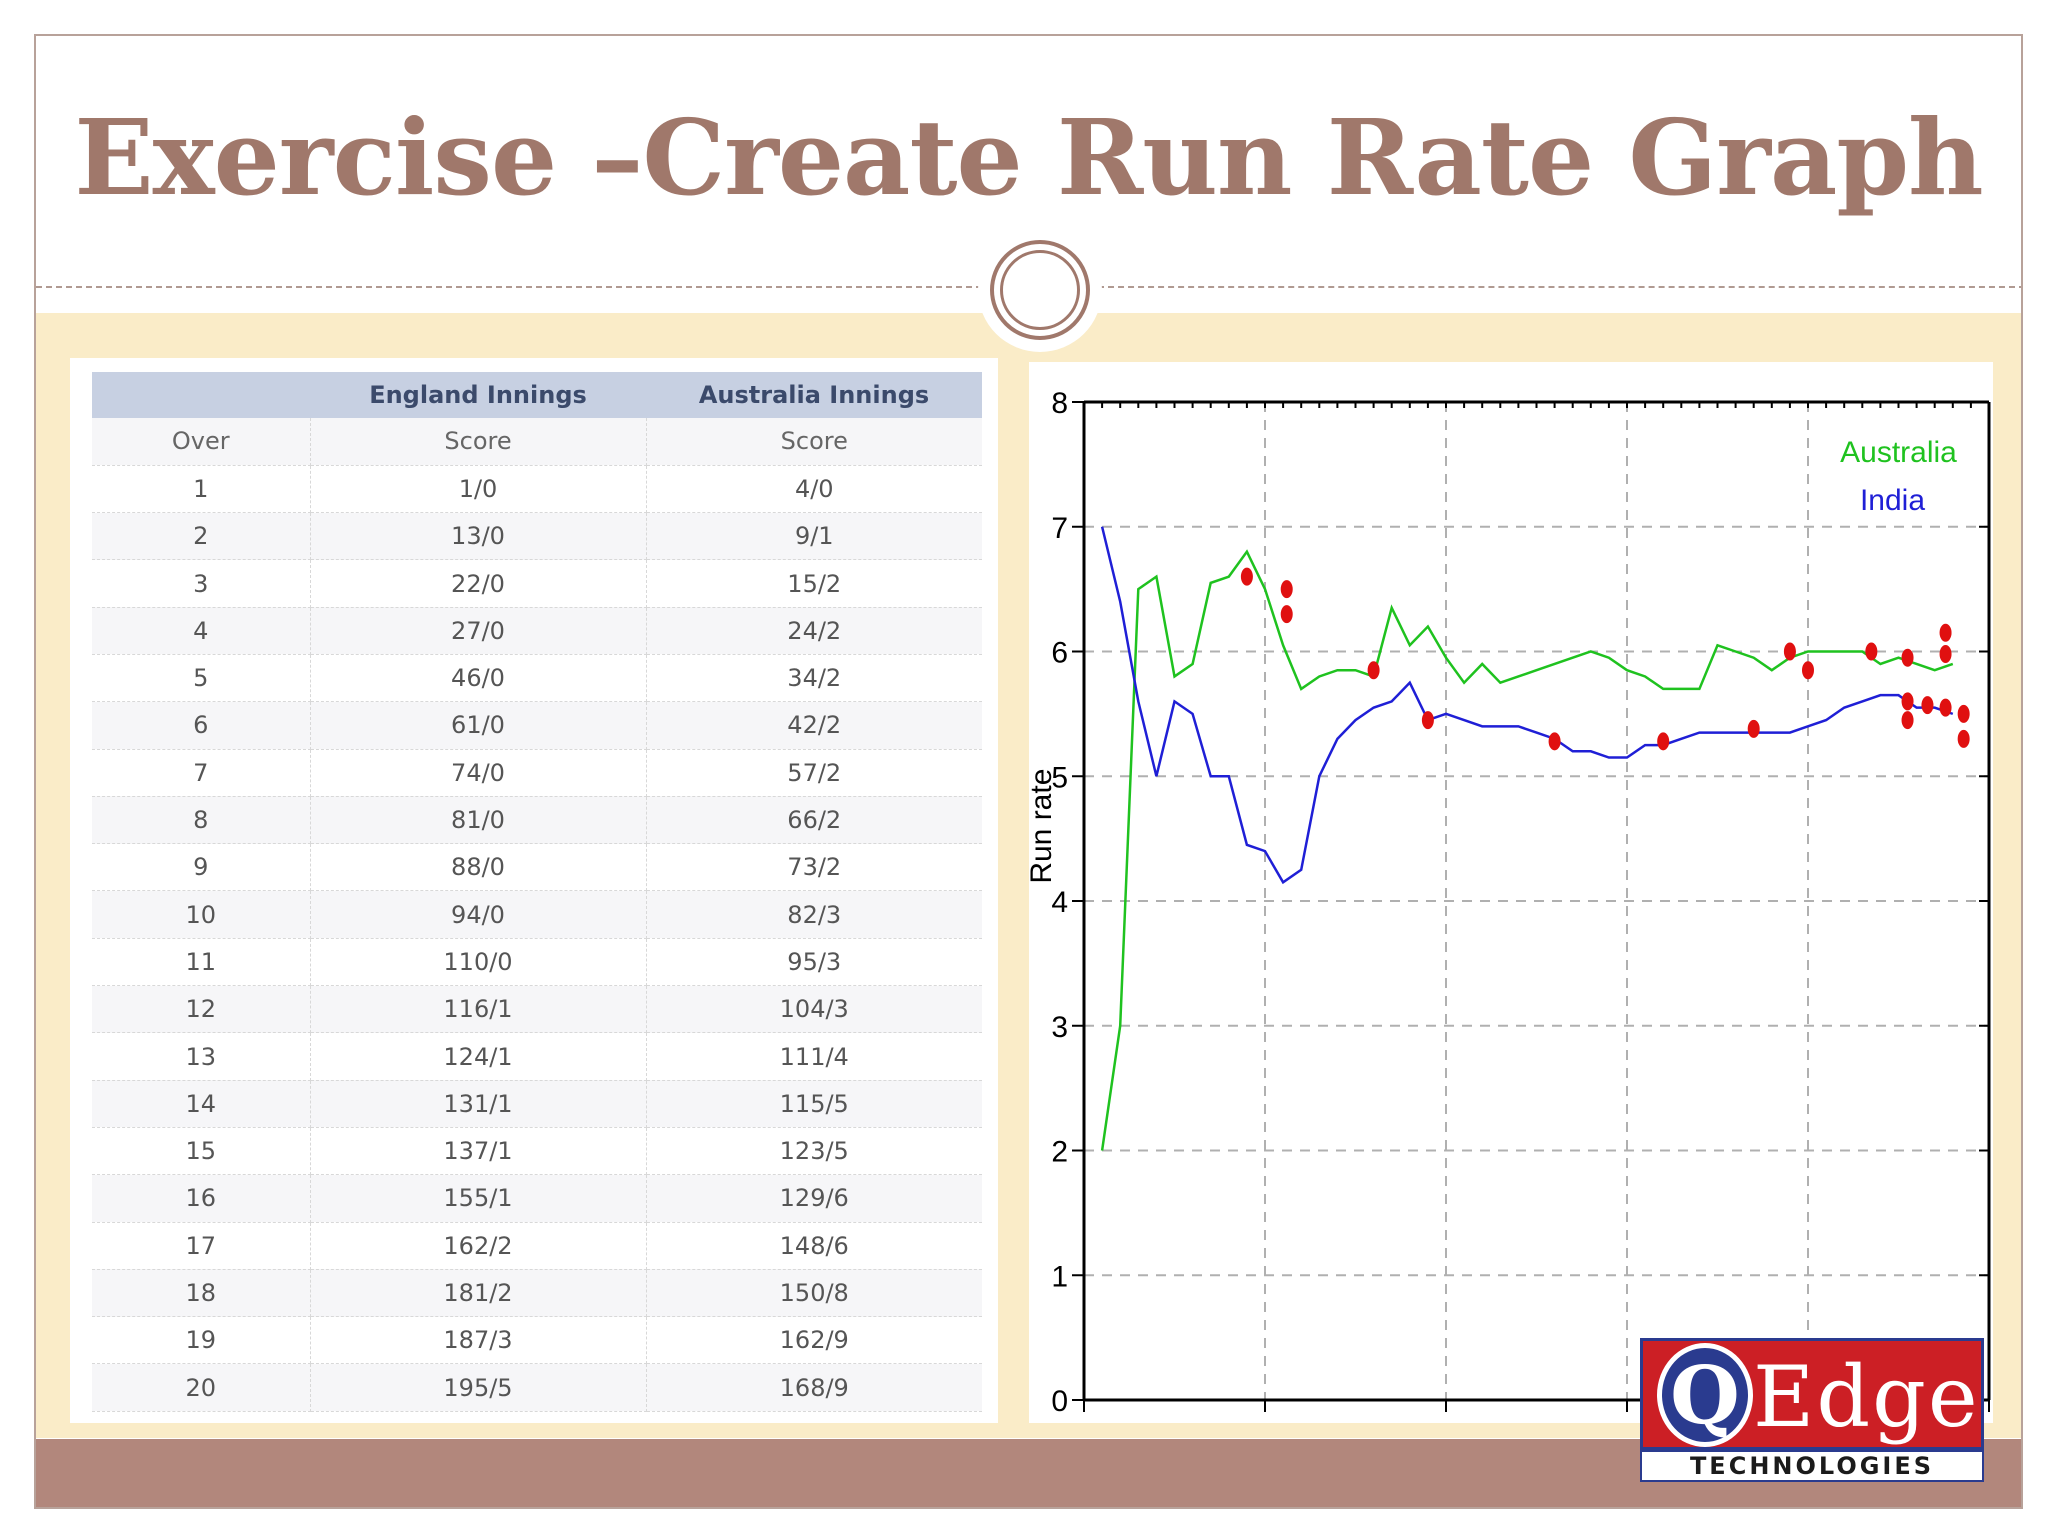 The width and height of the screenshot is (2048, 1536). What do you see at coordinates (814, 395) in the screenshot?
I see `table-group-header: Australia Innings` at bounding box center [814, 395].